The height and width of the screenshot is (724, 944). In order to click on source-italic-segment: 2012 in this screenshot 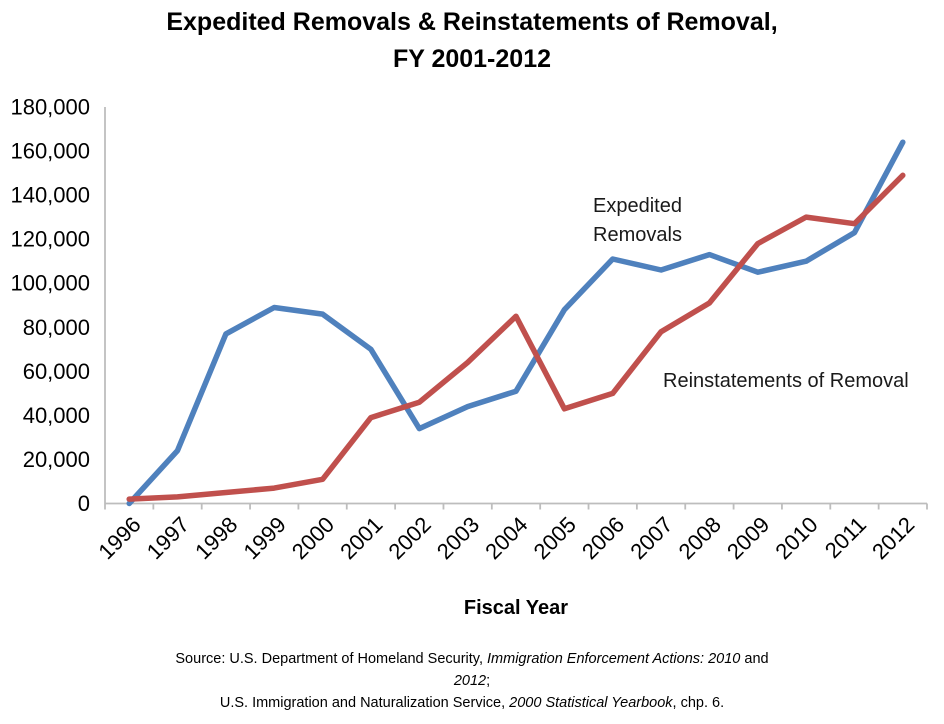, I will do `click(470, 681)`.